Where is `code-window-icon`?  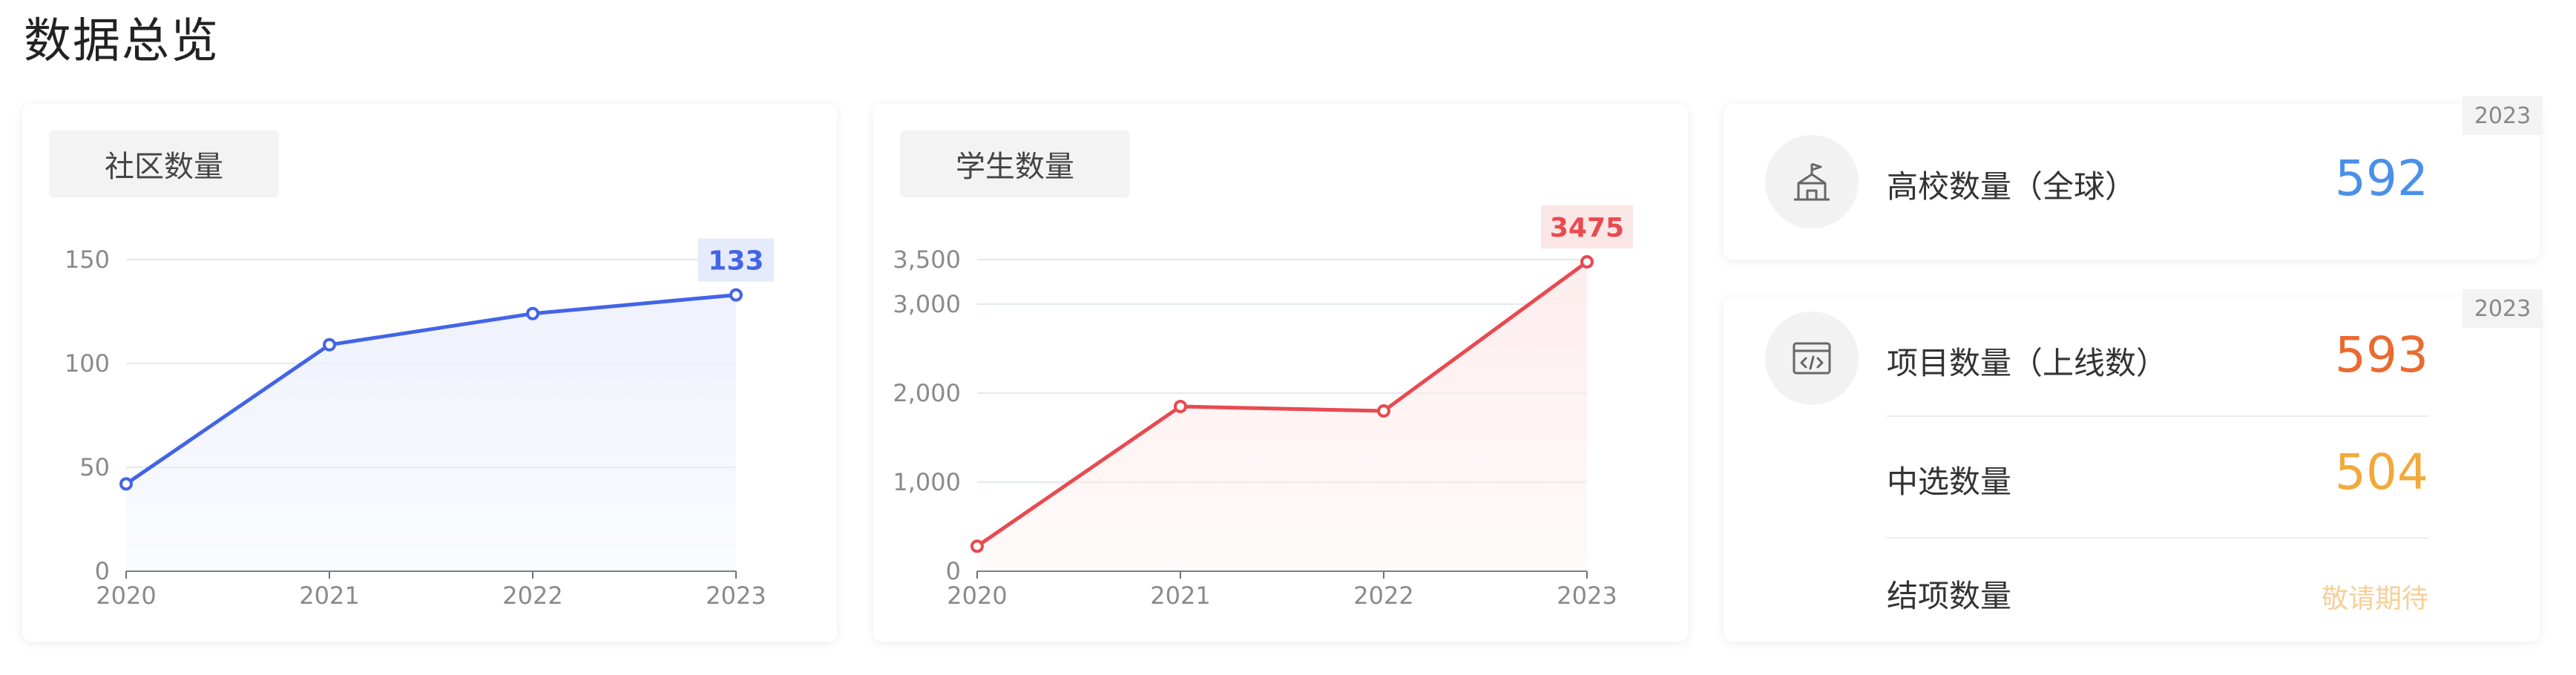 code-window-icon is located at coordinates (1812, 358).